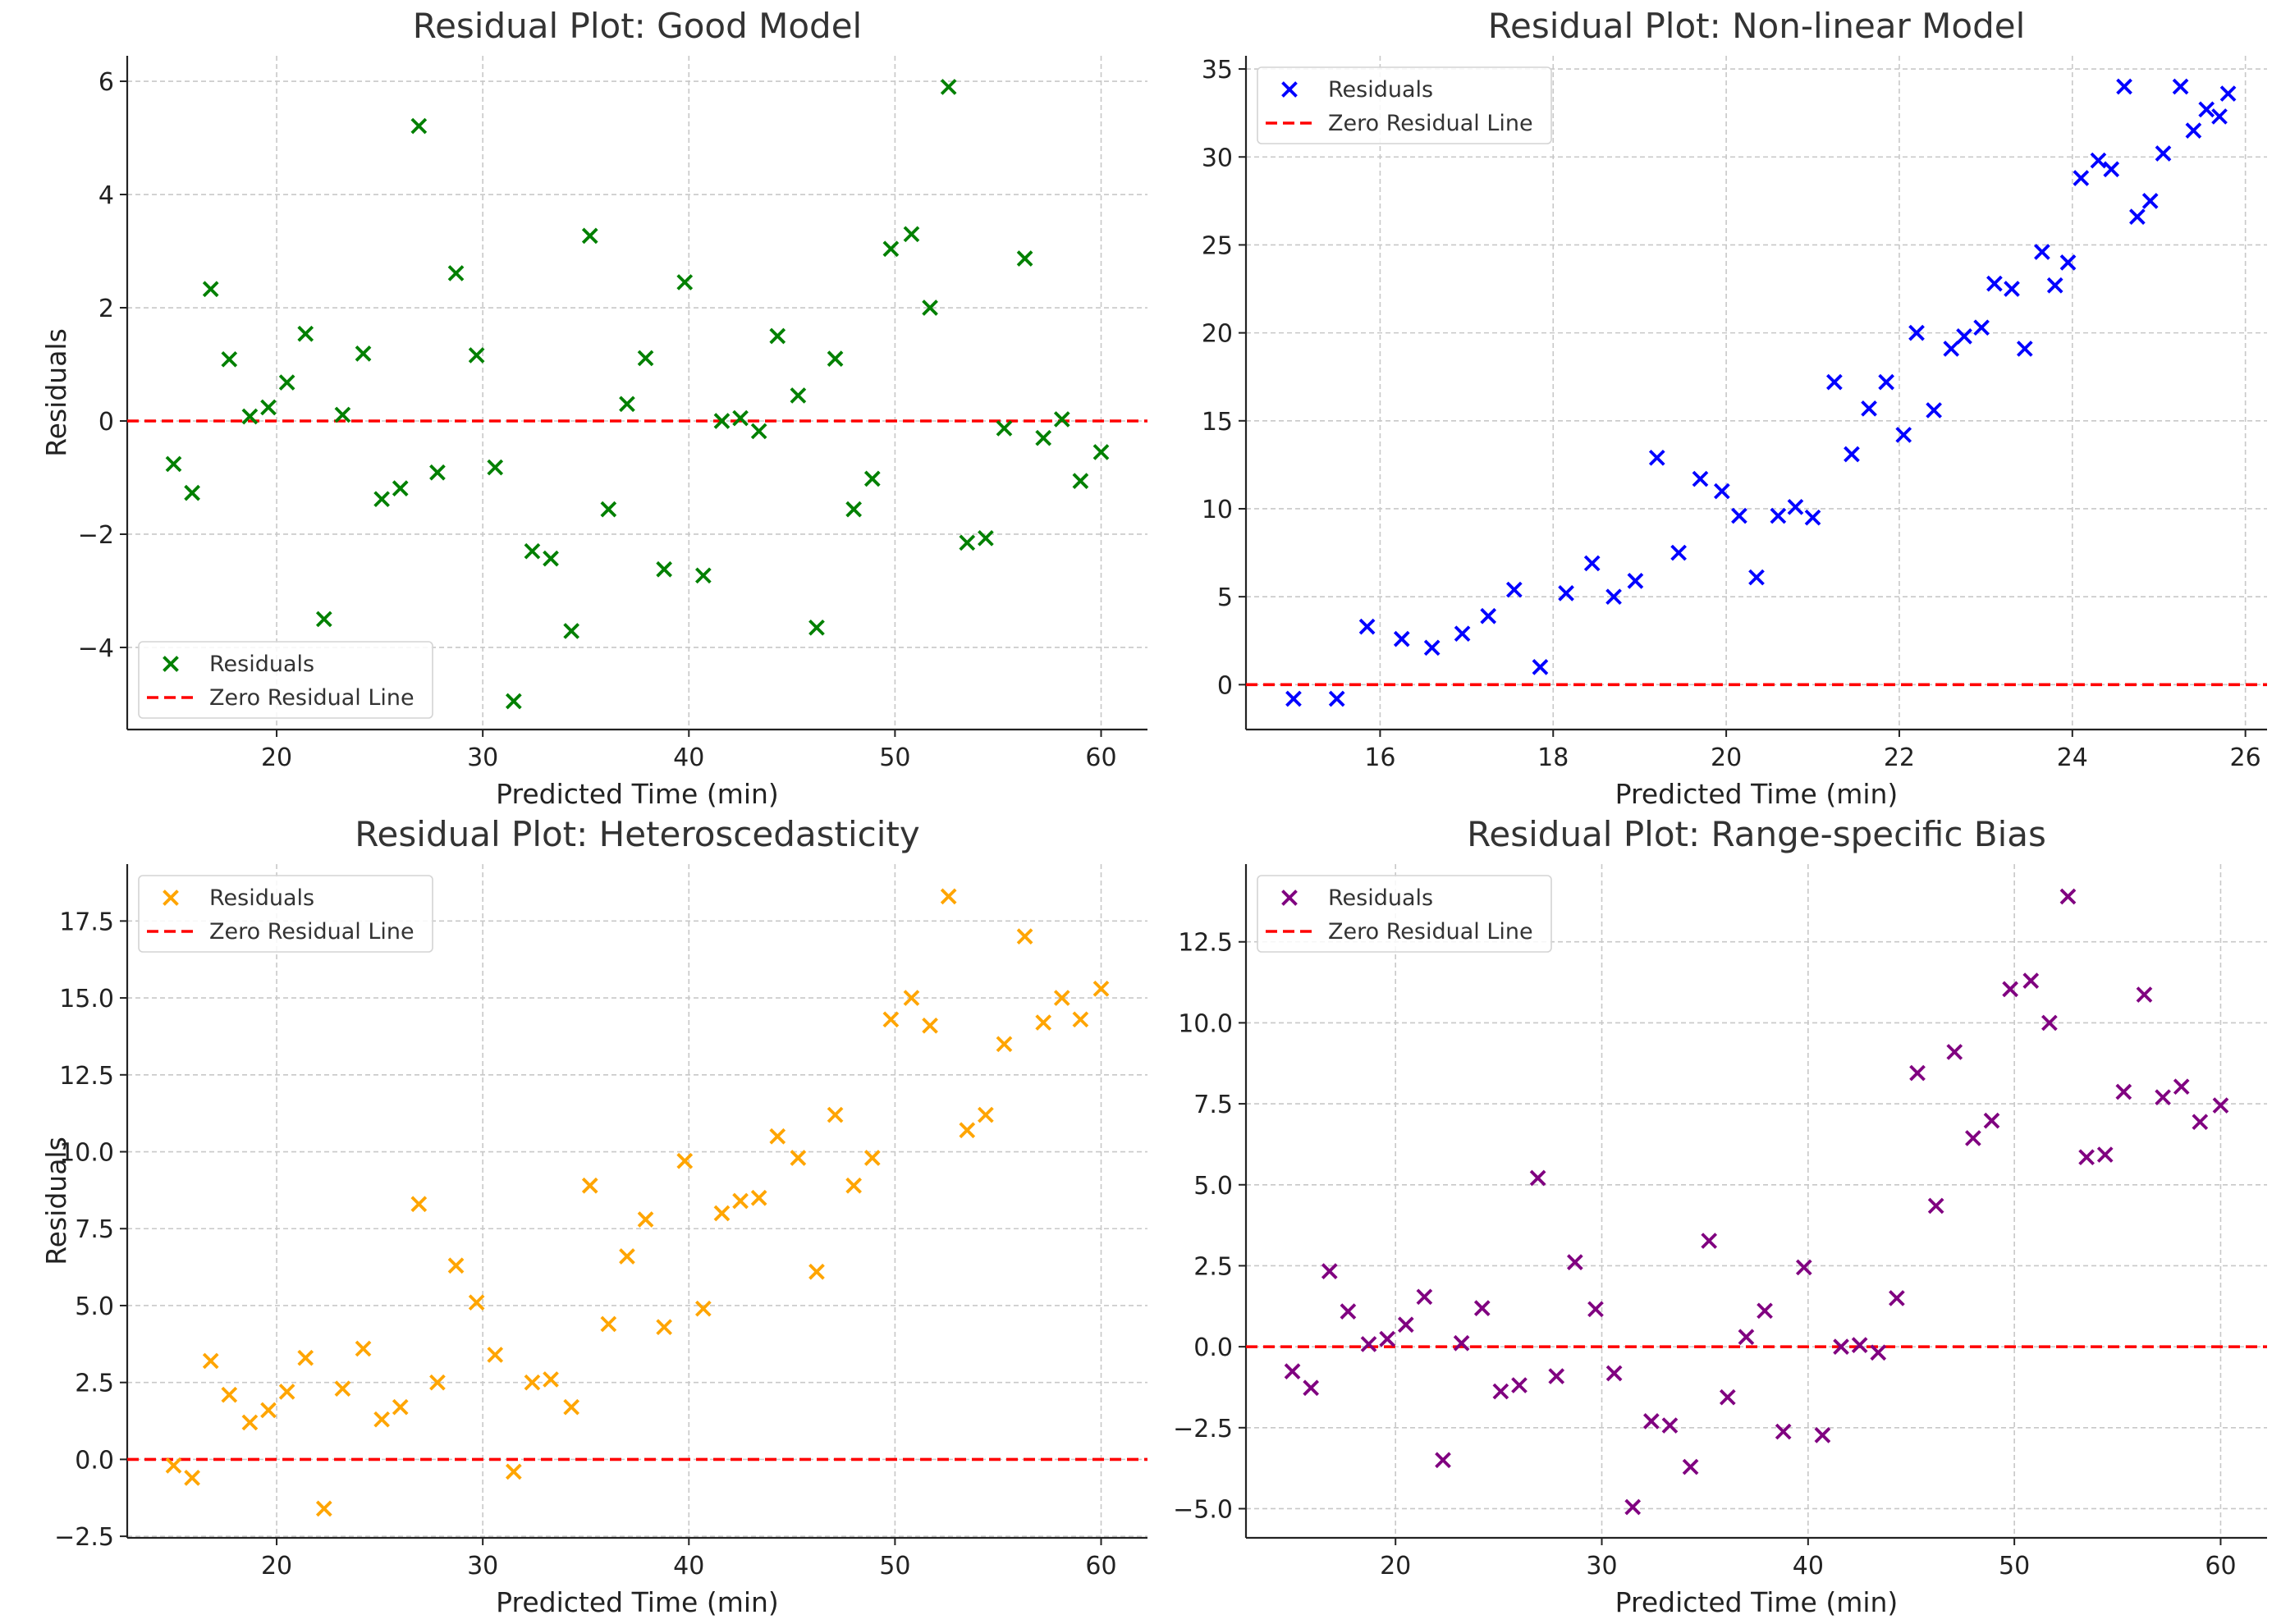  I want to click on y-tick-label: 4, so click(106, 195).